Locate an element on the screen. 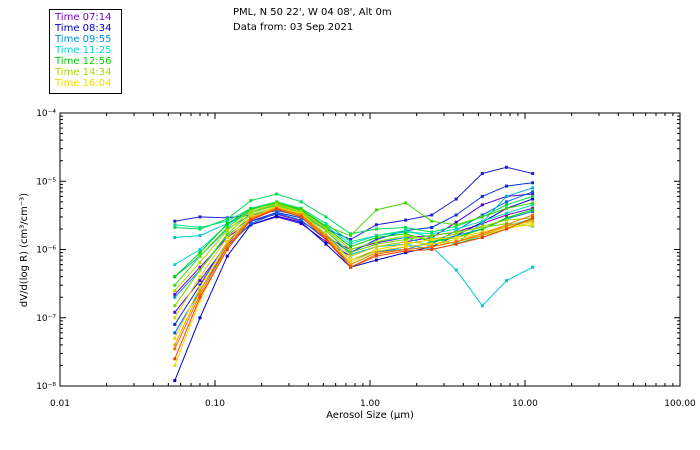  y-axis-label: dV/d(log R) (cm³/cm⁻³) is located at coordinates (24, 250).